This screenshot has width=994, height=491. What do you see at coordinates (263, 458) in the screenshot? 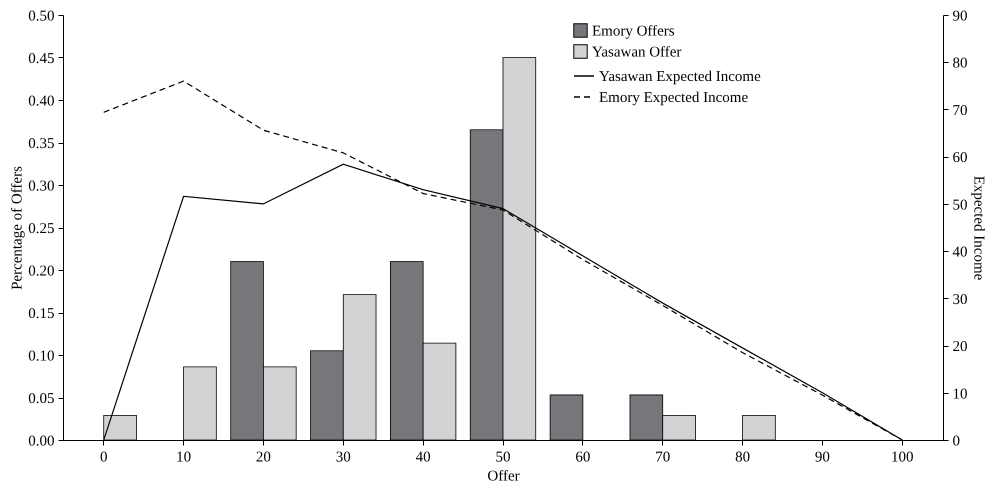
I see `x-tick-label: 20` at bounding box center [263, 458].